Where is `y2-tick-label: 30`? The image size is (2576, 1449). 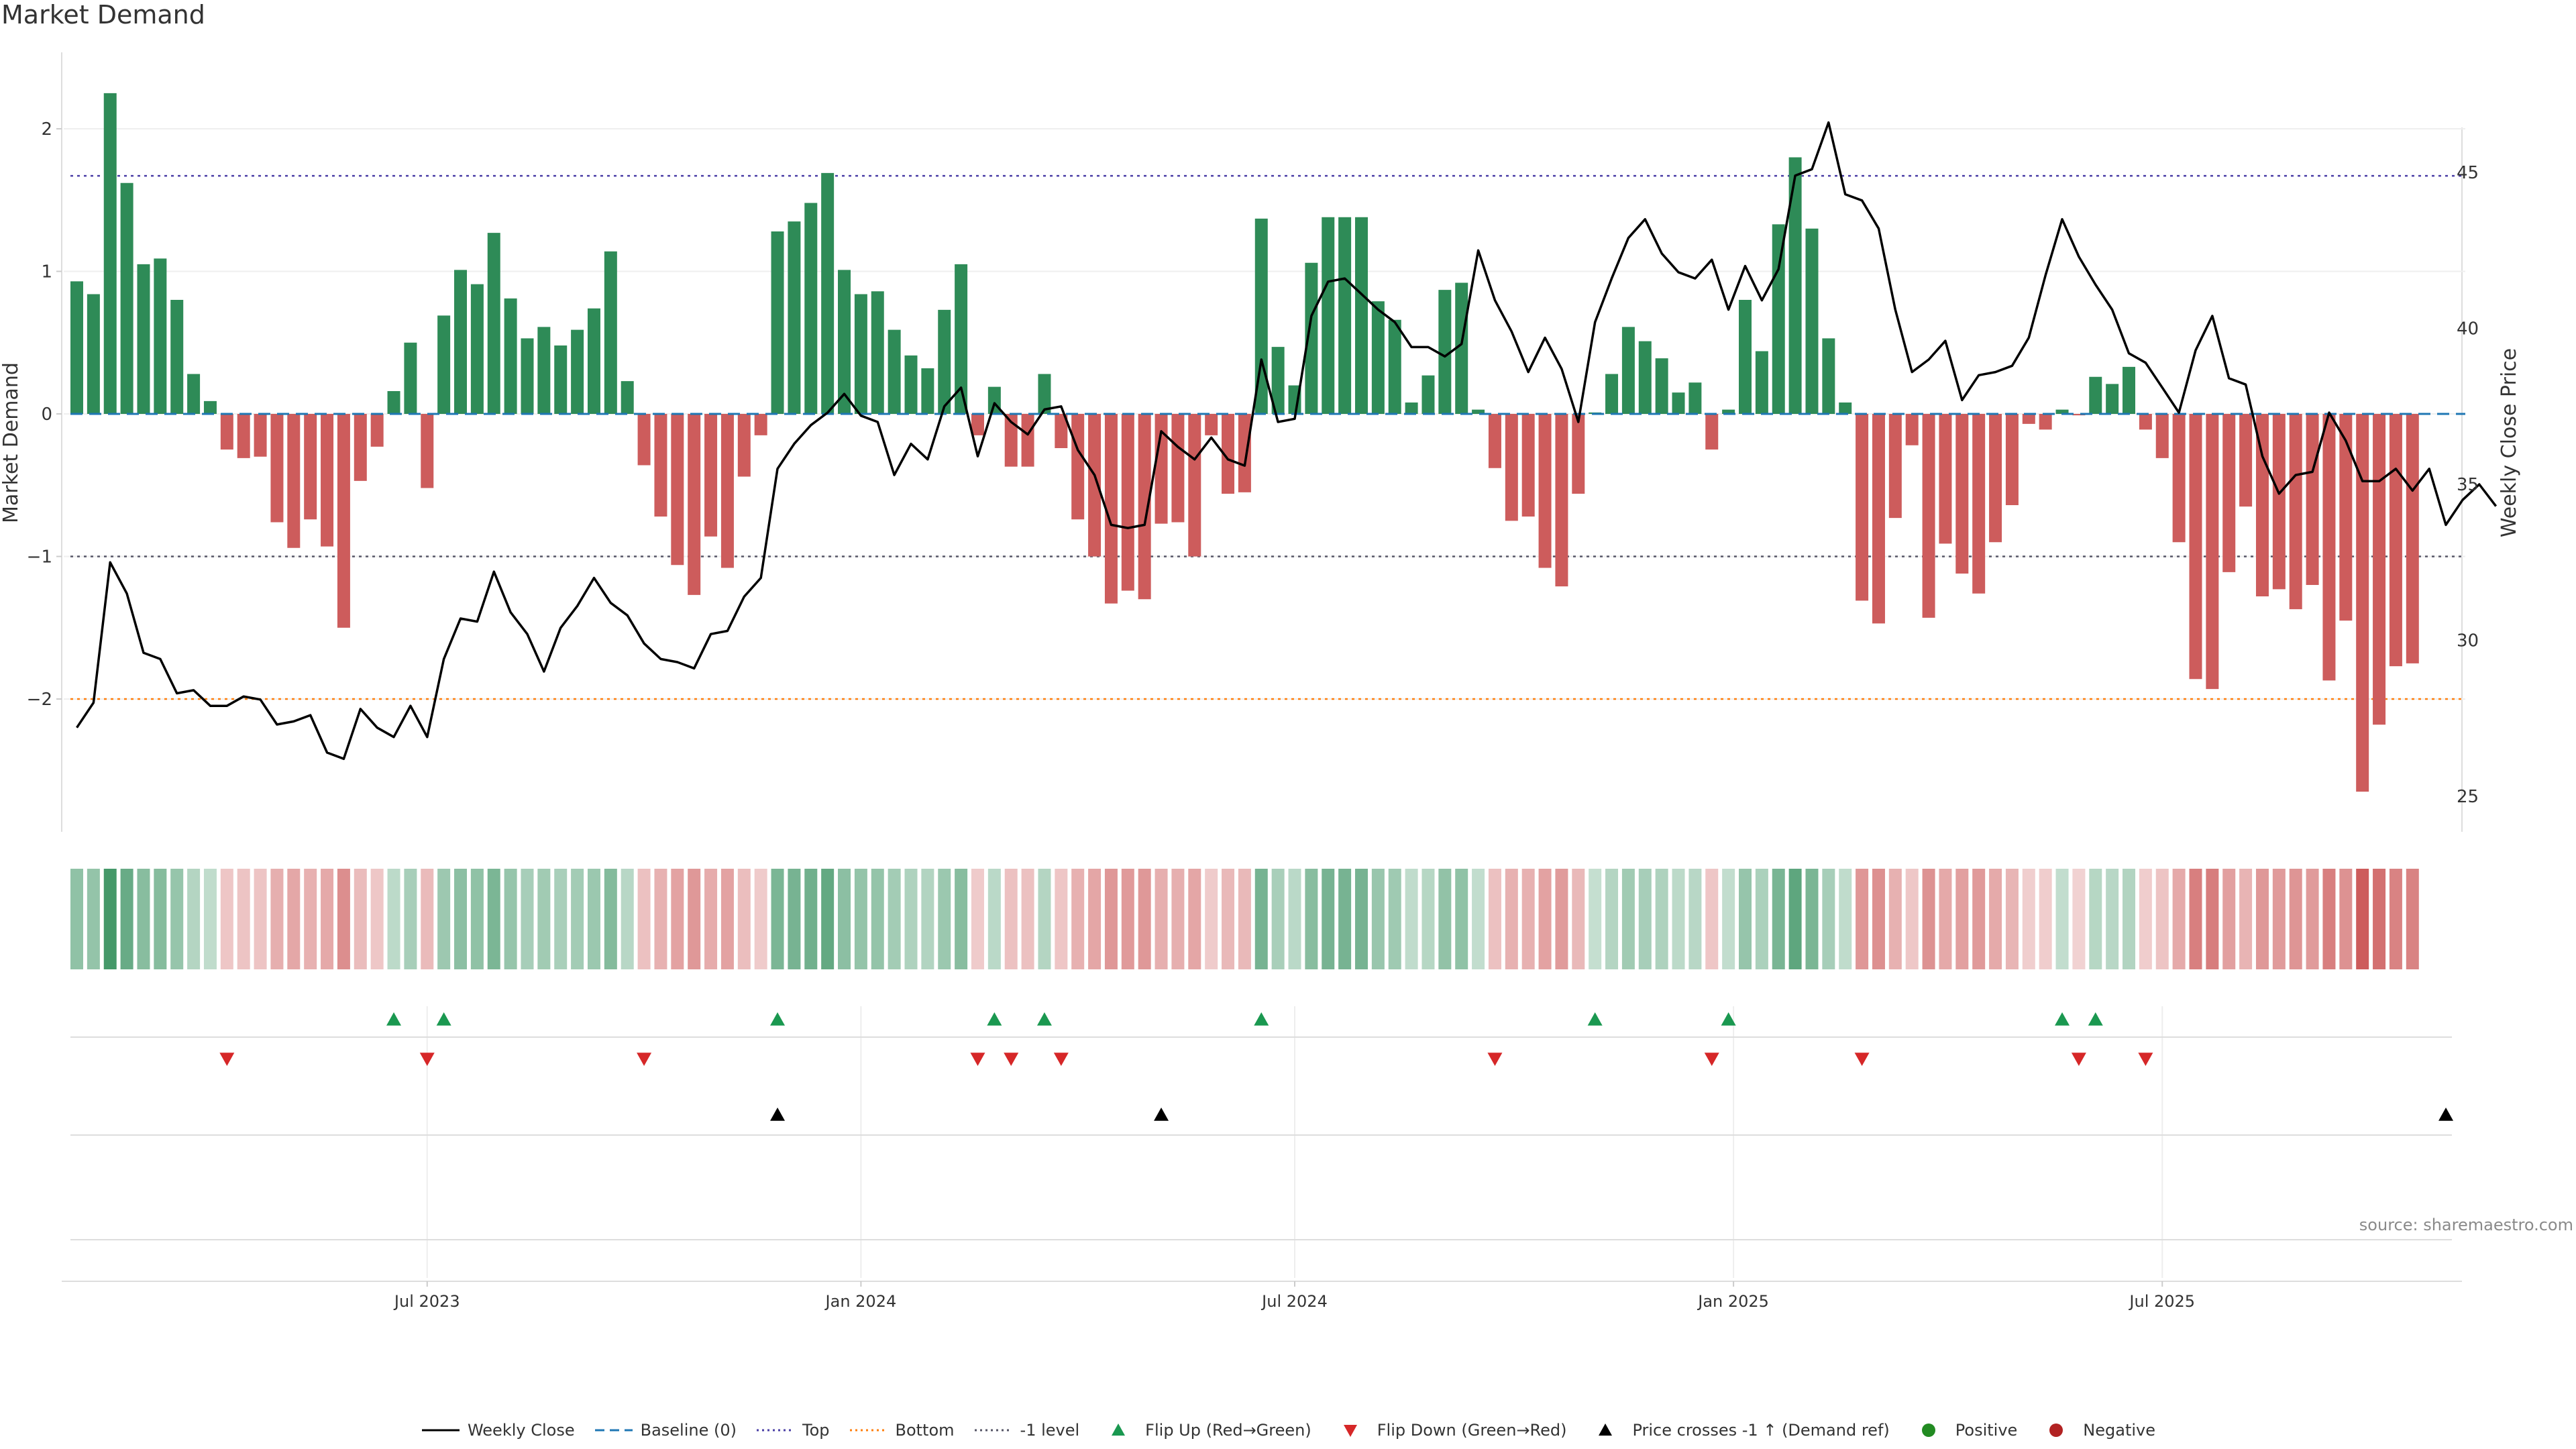 y2-tick-label: 30 is located at coordinates (2468, 641).